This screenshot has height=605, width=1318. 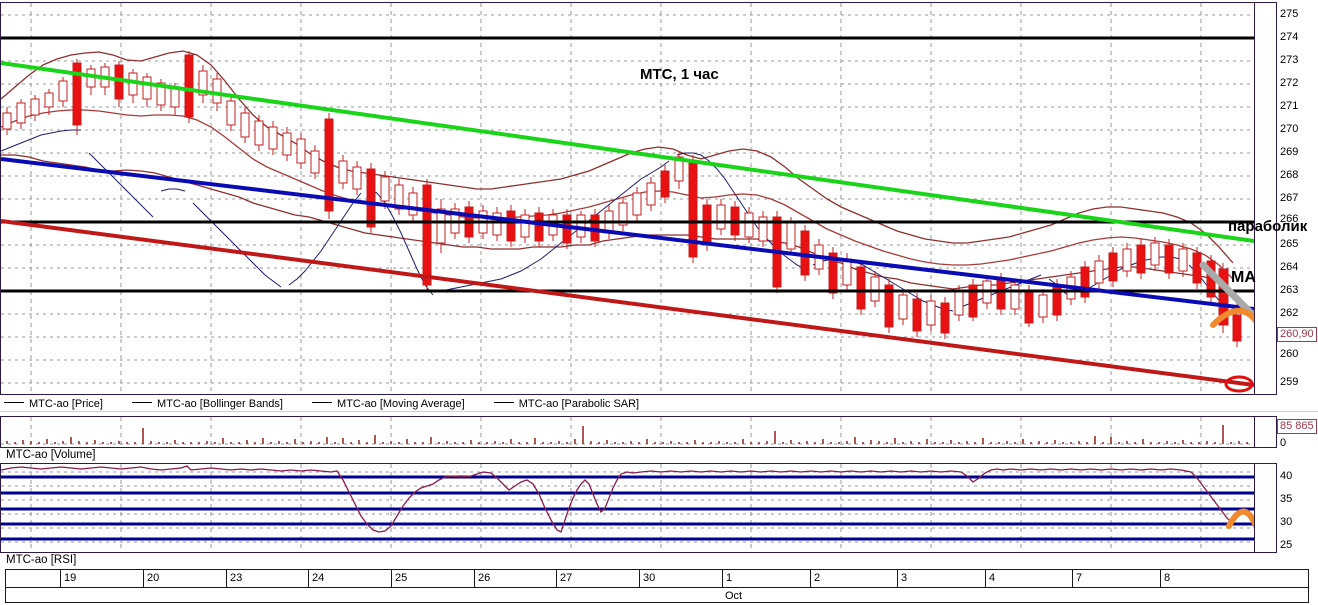 What do you see at coordinates (1289, 290) in the screenshot?
I see `price-tick-263: 263` at bounding box center [1289, 290].